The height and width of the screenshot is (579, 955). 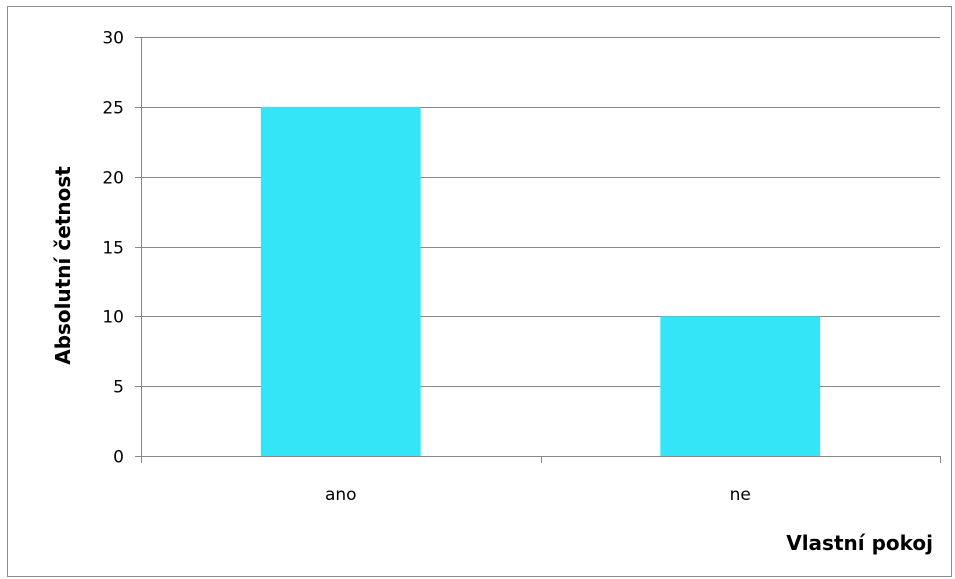 What do you see at coordinates (63, 265) in the screenshot?
I see `y-axis-title: Absolutní četnost` at bounding box center [63, 265].